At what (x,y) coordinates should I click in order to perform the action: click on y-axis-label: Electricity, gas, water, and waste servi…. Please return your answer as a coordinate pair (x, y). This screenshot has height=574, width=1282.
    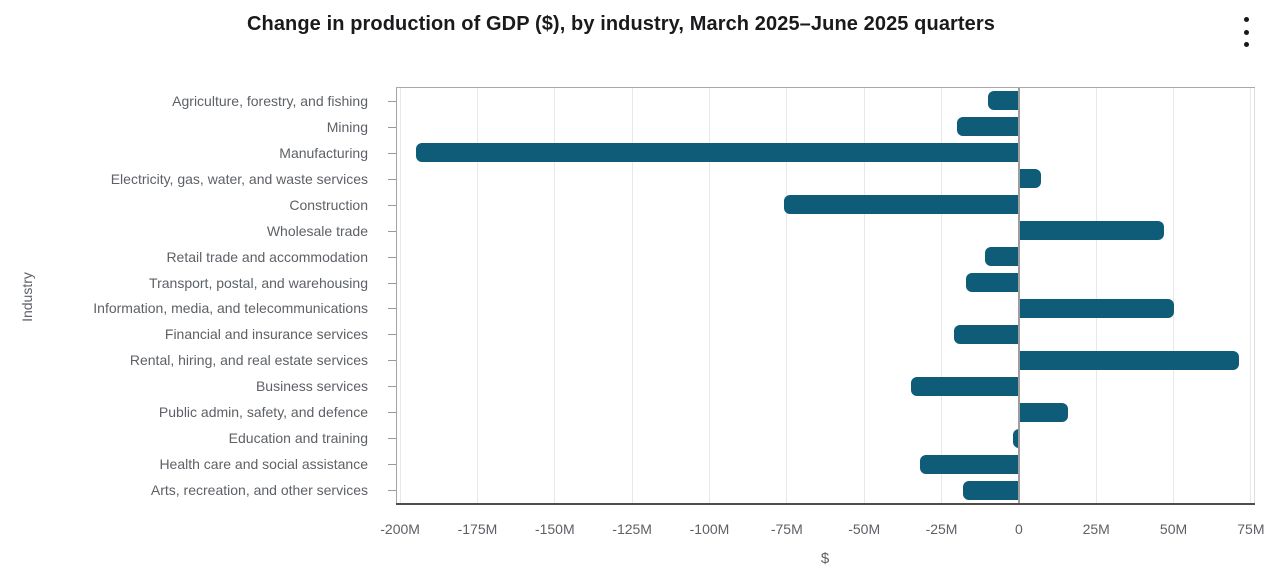
    Looking at the image, I should click on (239, 178).